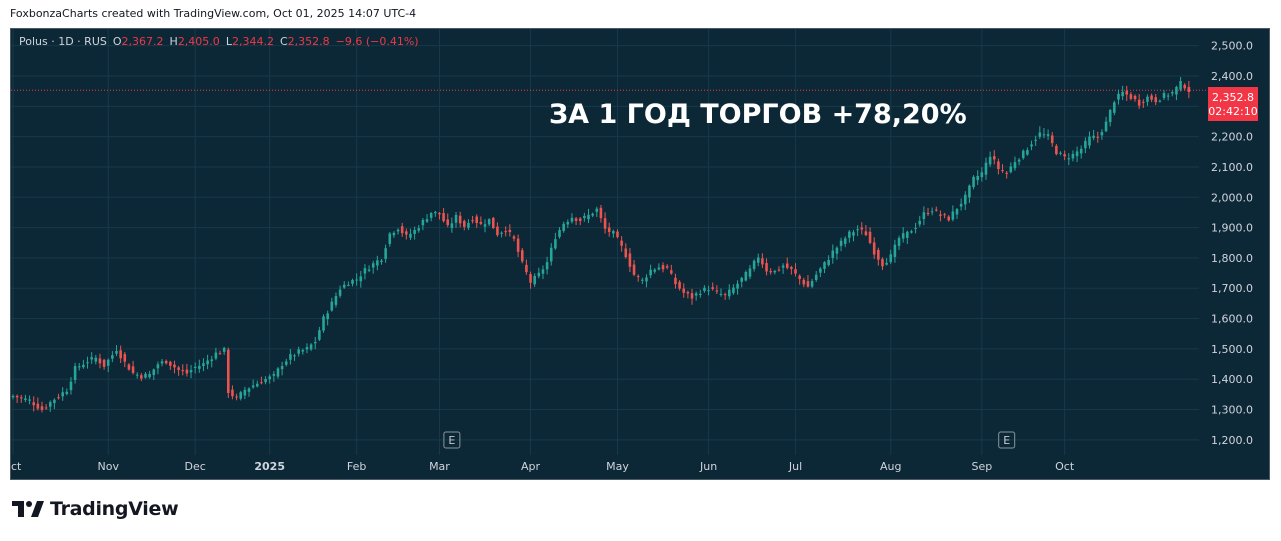 The image size is (1281, 541). Describe the element at coordinates (1232, 76) in the screenshot. I see `y-tick-label: 2,400.0` at that location.